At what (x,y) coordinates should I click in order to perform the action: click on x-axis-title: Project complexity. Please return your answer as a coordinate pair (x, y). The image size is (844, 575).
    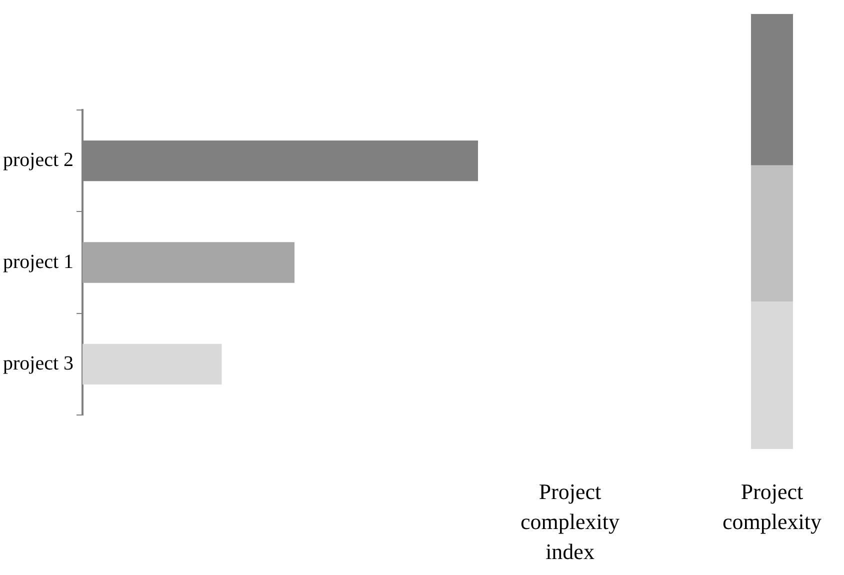
    Looking at the image, I should click on (772, 506).